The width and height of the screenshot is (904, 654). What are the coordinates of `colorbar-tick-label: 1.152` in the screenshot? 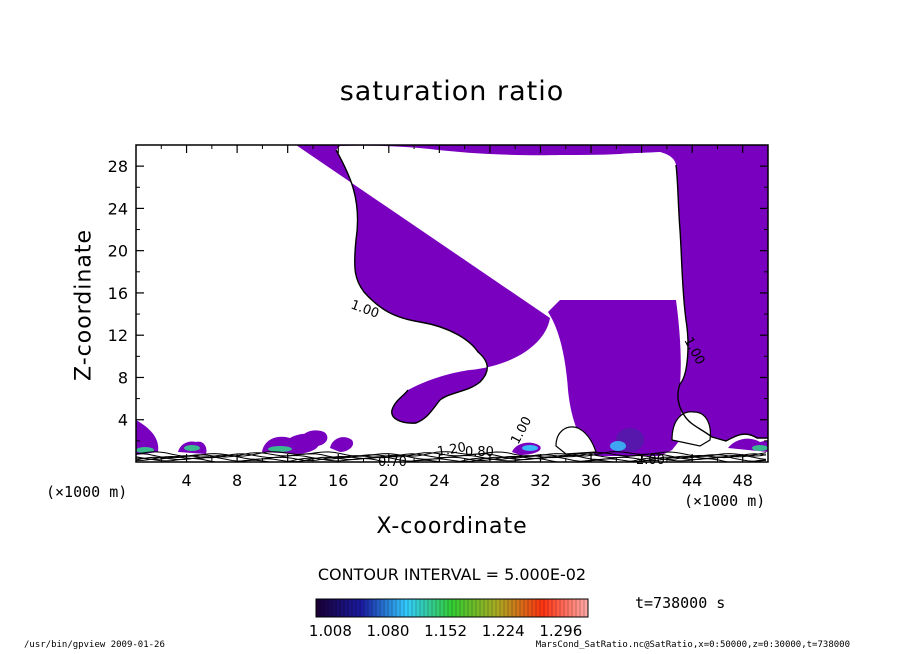 It's located at (445, 631).